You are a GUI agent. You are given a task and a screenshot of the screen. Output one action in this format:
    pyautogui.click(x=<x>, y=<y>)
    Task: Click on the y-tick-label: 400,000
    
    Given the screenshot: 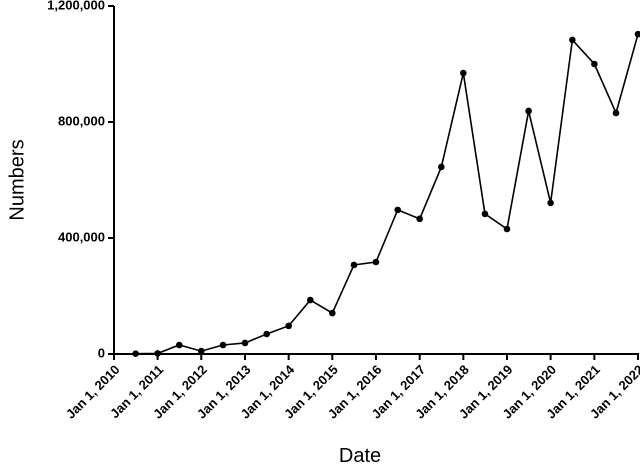 What is the action you would take?
    pyautogui.click(x=81, y=236)
    